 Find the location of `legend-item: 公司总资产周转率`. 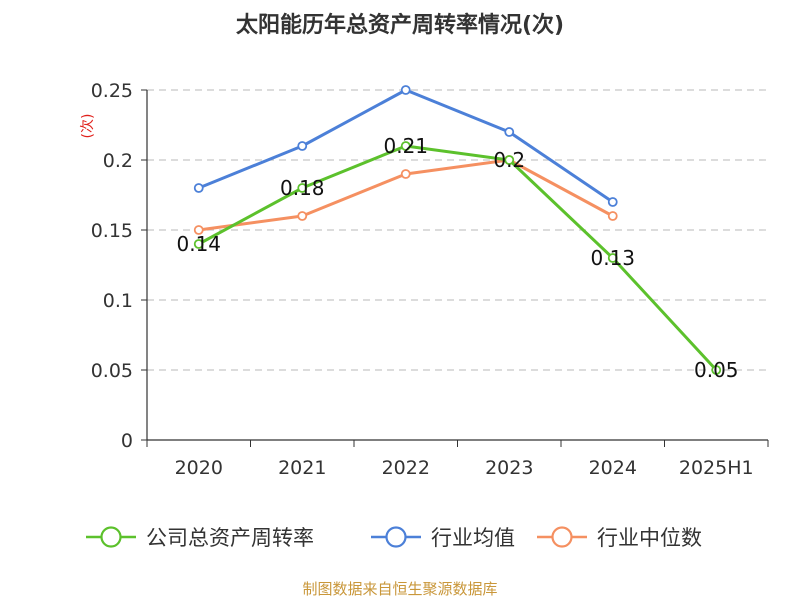

legend-item: 公司总资产周转率 is located at coordinates (200, 538).